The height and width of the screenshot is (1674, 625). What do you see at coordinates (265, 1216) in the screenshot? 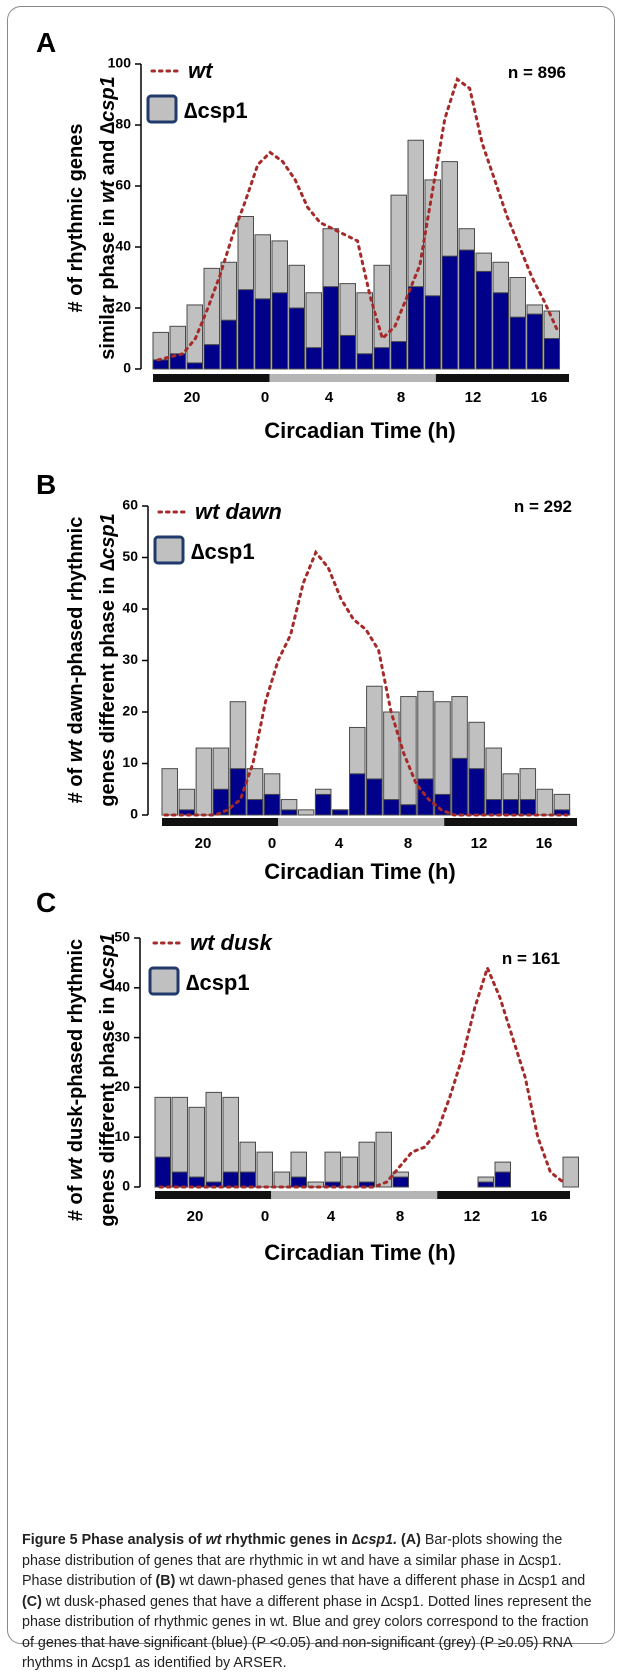
I see `x-tick-label: 0` at bounding box center [265, 1216].